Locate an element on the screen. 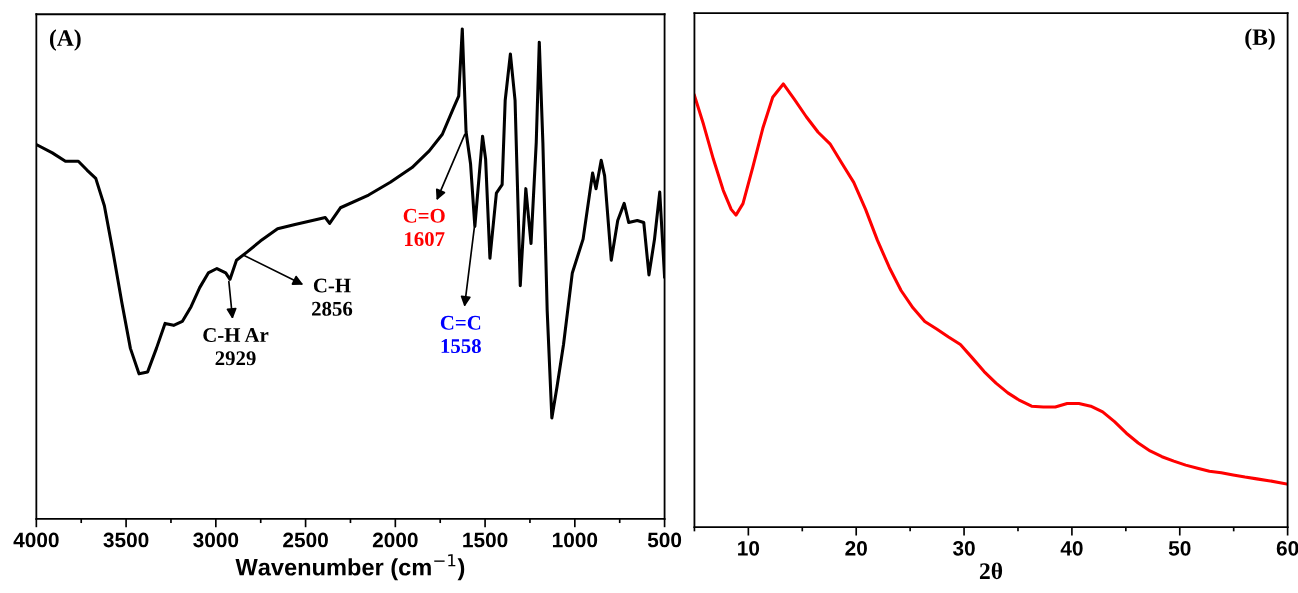 The height and width of the screenshot is (593, 1298). x-tick-label: 30 is located at coordinates (963, 548).